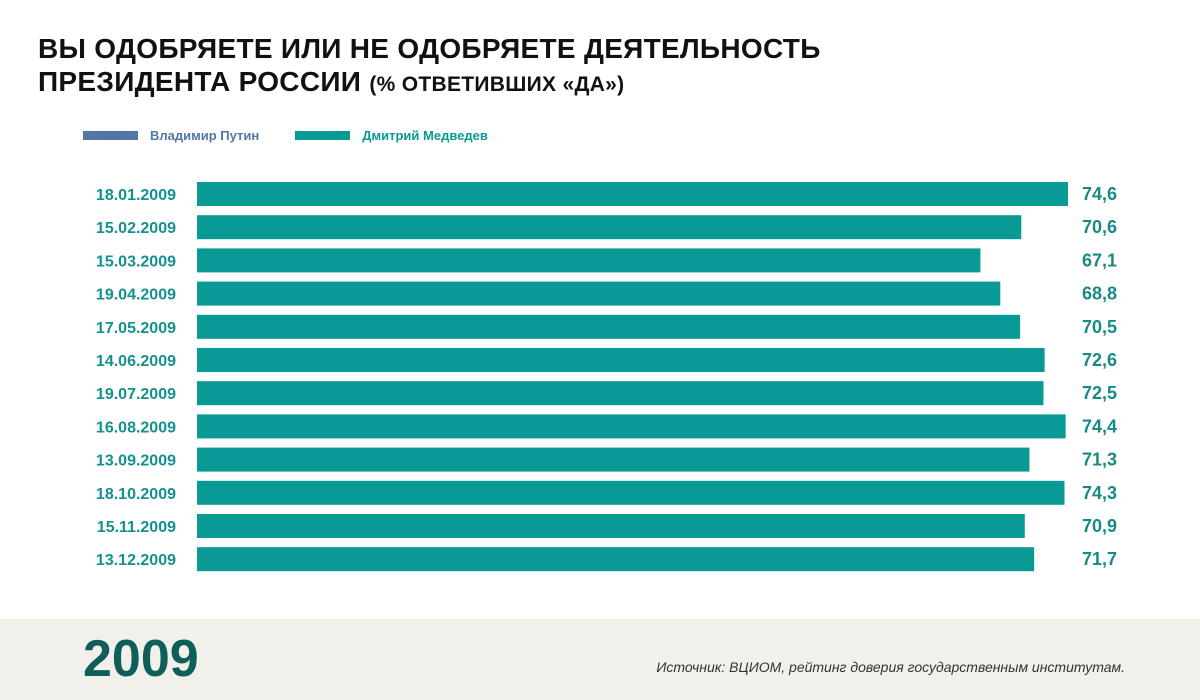 The height and width of the screenshot is (700, 1200). What do you see at coordinates (200, 81) in the screenshot?
I see `title-line-2: ПРЕЗИДЕНТА РОССИИ` at bounding box center [200, 81].